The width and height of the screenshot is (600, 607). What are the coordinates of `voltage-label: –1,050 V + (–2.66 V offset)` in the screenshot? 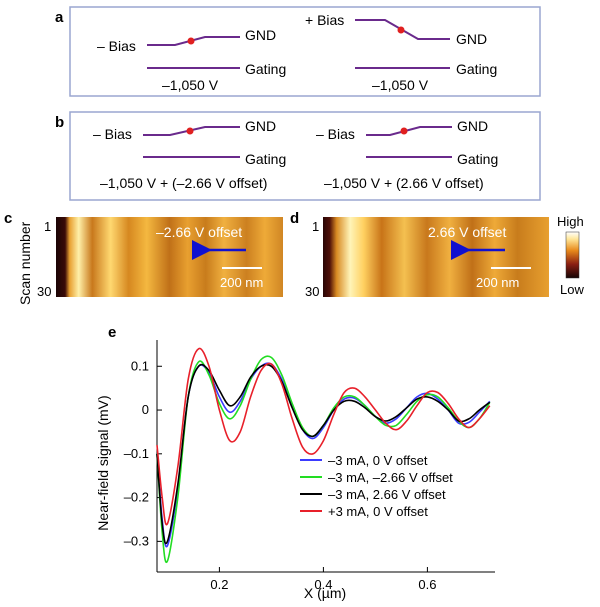 It's located at (183, 183).